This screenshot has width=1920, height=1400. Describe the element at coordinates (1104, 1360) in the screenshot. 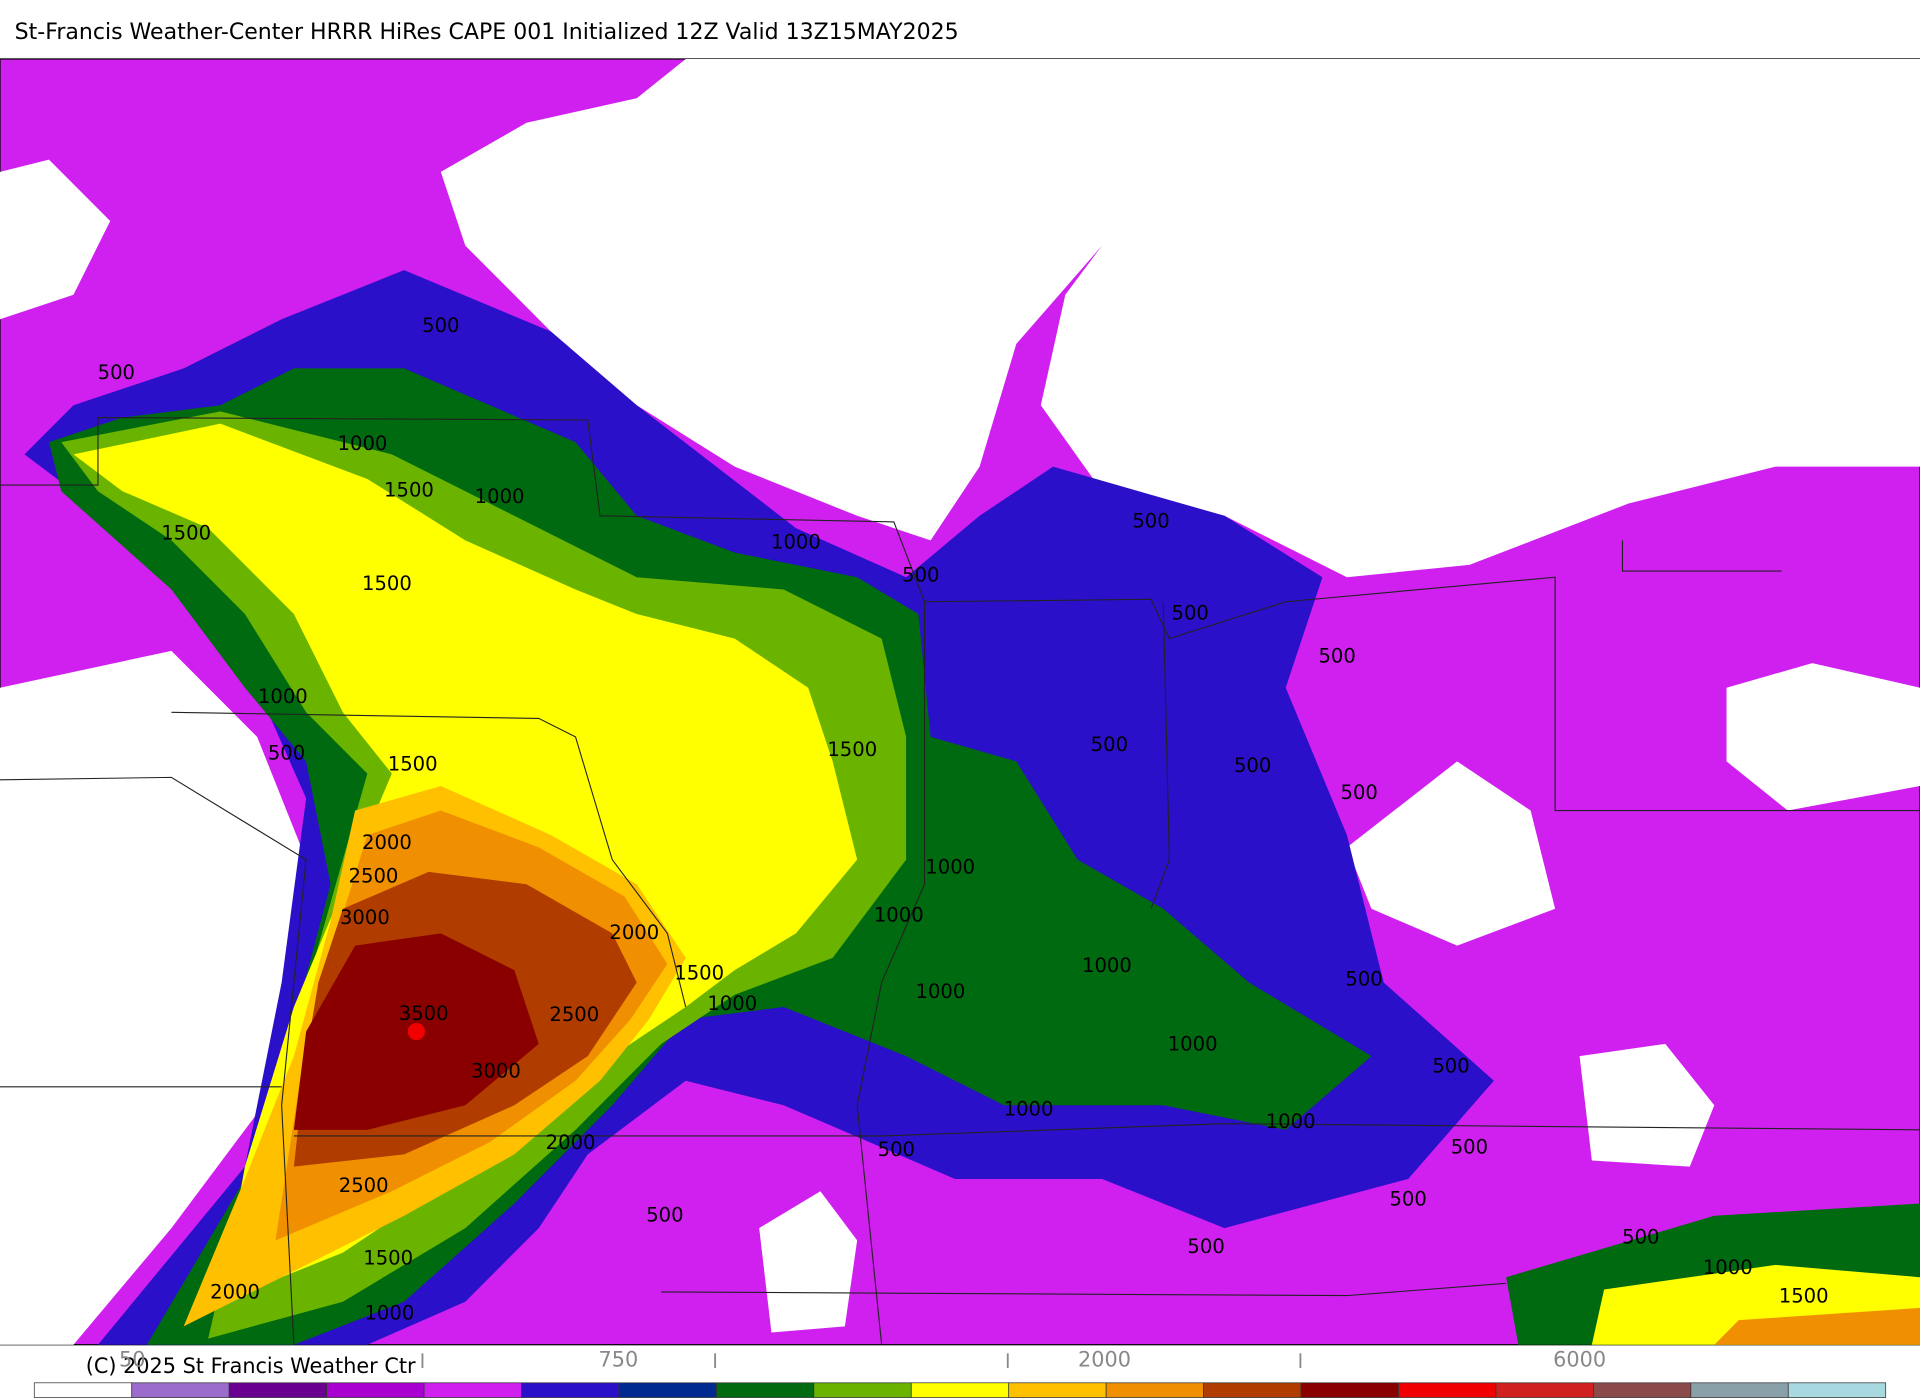

I see `colorbar-label: 2000` at that location.